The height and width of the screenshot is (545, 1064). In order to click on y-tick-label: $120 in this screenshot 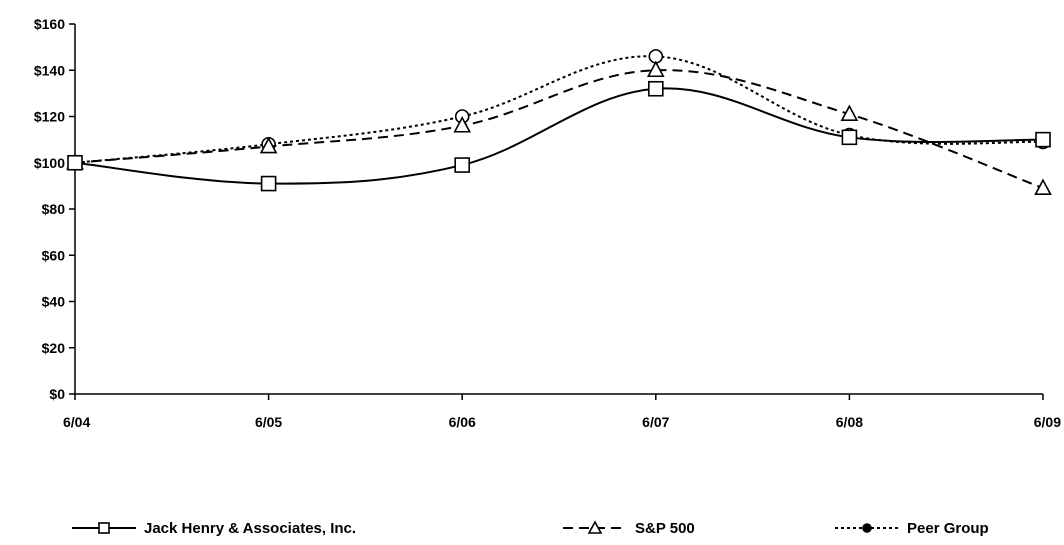, I will do `click(49, 117)`.